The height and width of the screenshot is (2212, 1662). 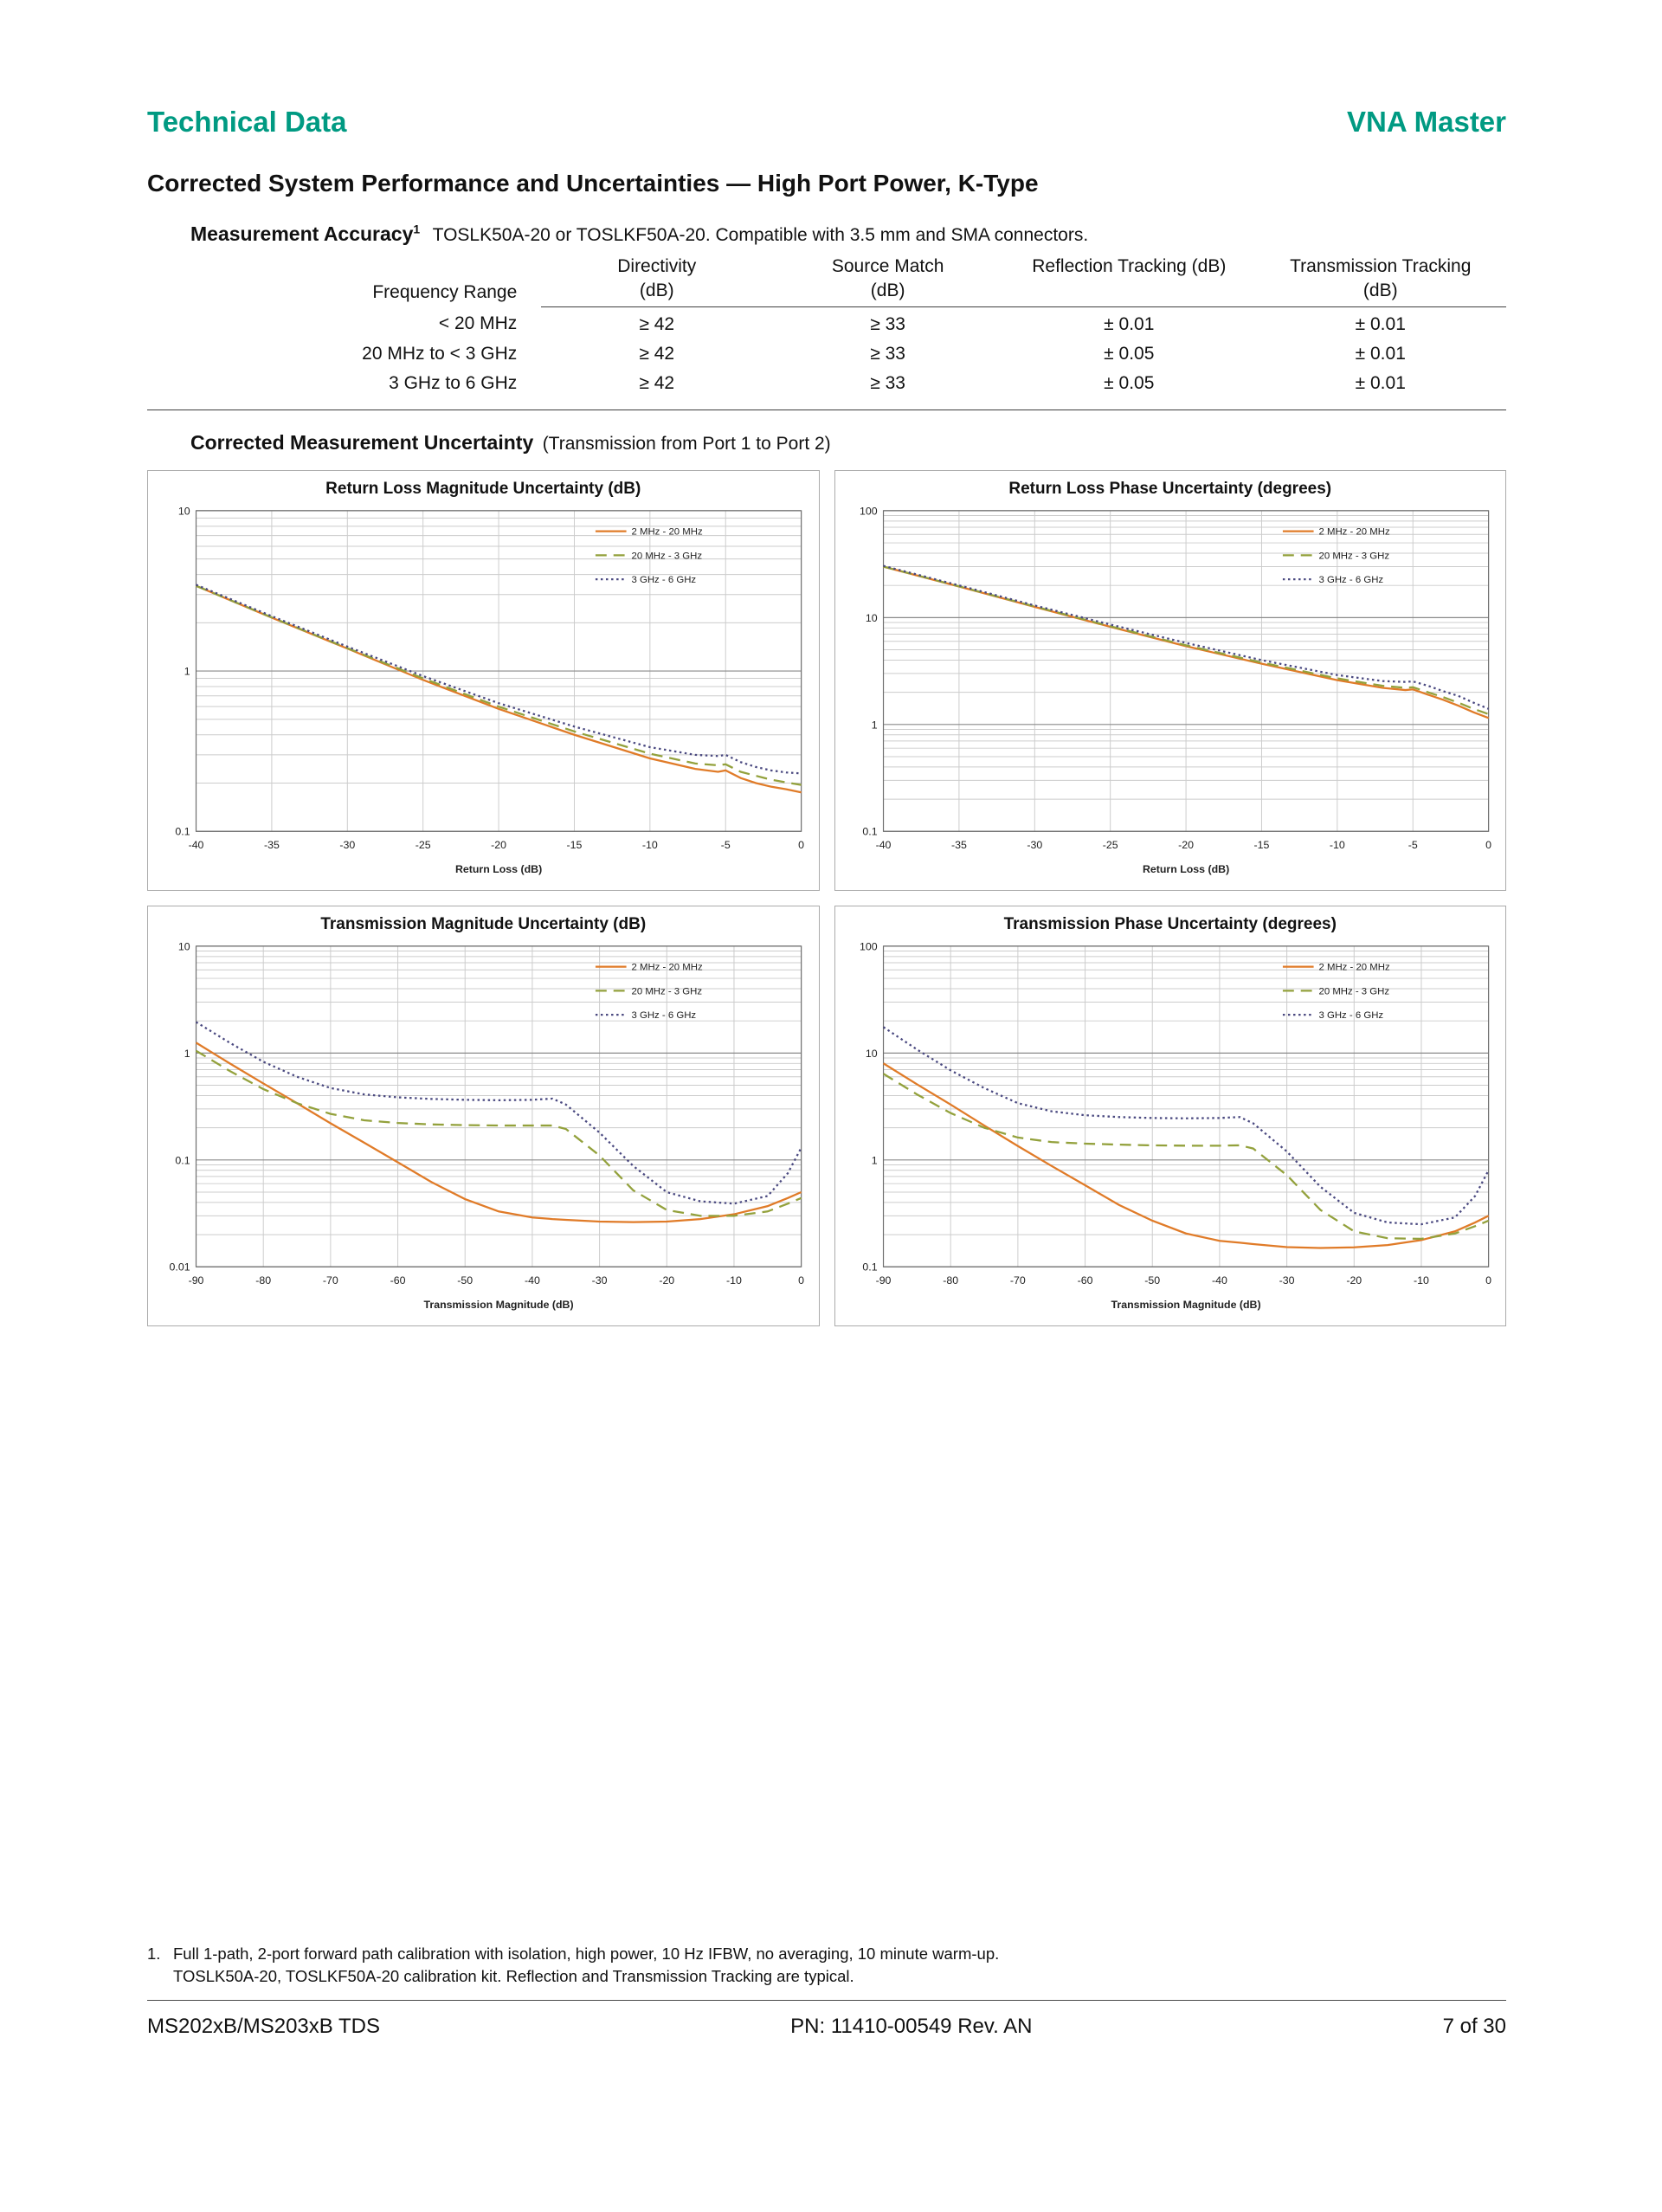 What do you see at coordinates (362, 442) in the screenshot?
I see `cmu-heading-text: Corrected Measurement Uncertainty` at bounding box center [362, 442].